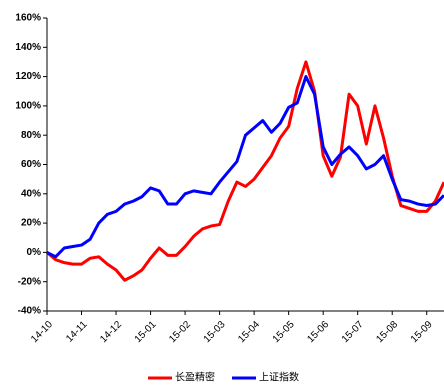  I want to click on x-tick-label: 14-11, so click(77, 332).